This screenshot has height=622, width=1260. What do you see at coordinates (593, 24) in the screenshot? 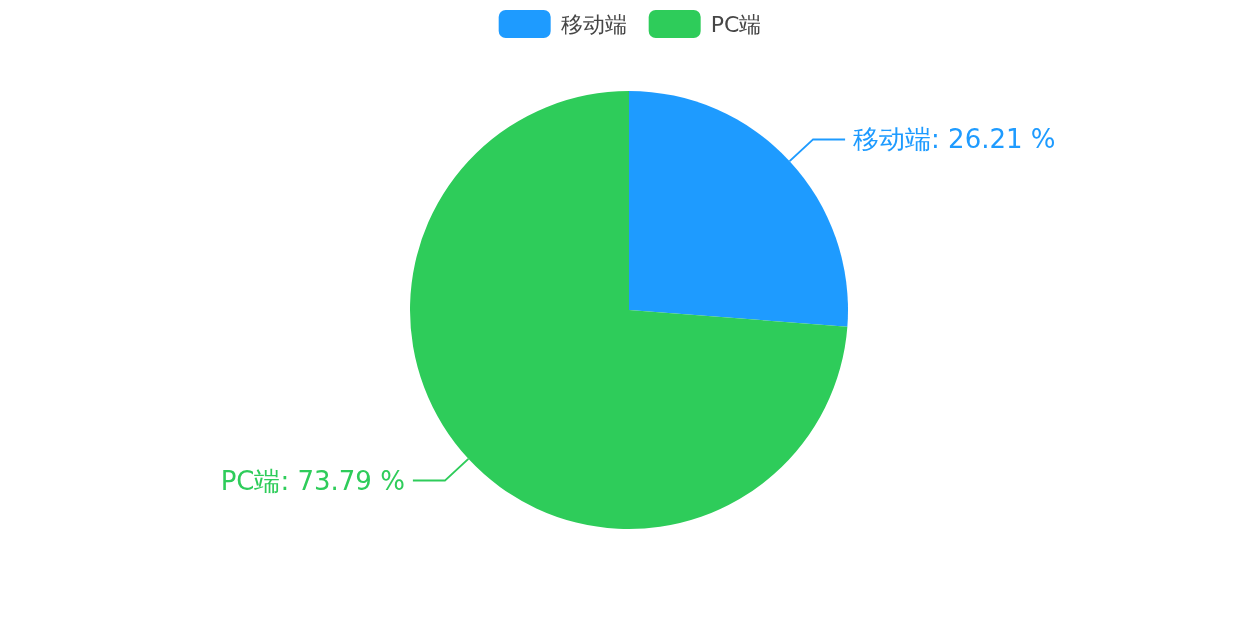
I see `legend-label: 移动端` at bounding box center [593, 24].